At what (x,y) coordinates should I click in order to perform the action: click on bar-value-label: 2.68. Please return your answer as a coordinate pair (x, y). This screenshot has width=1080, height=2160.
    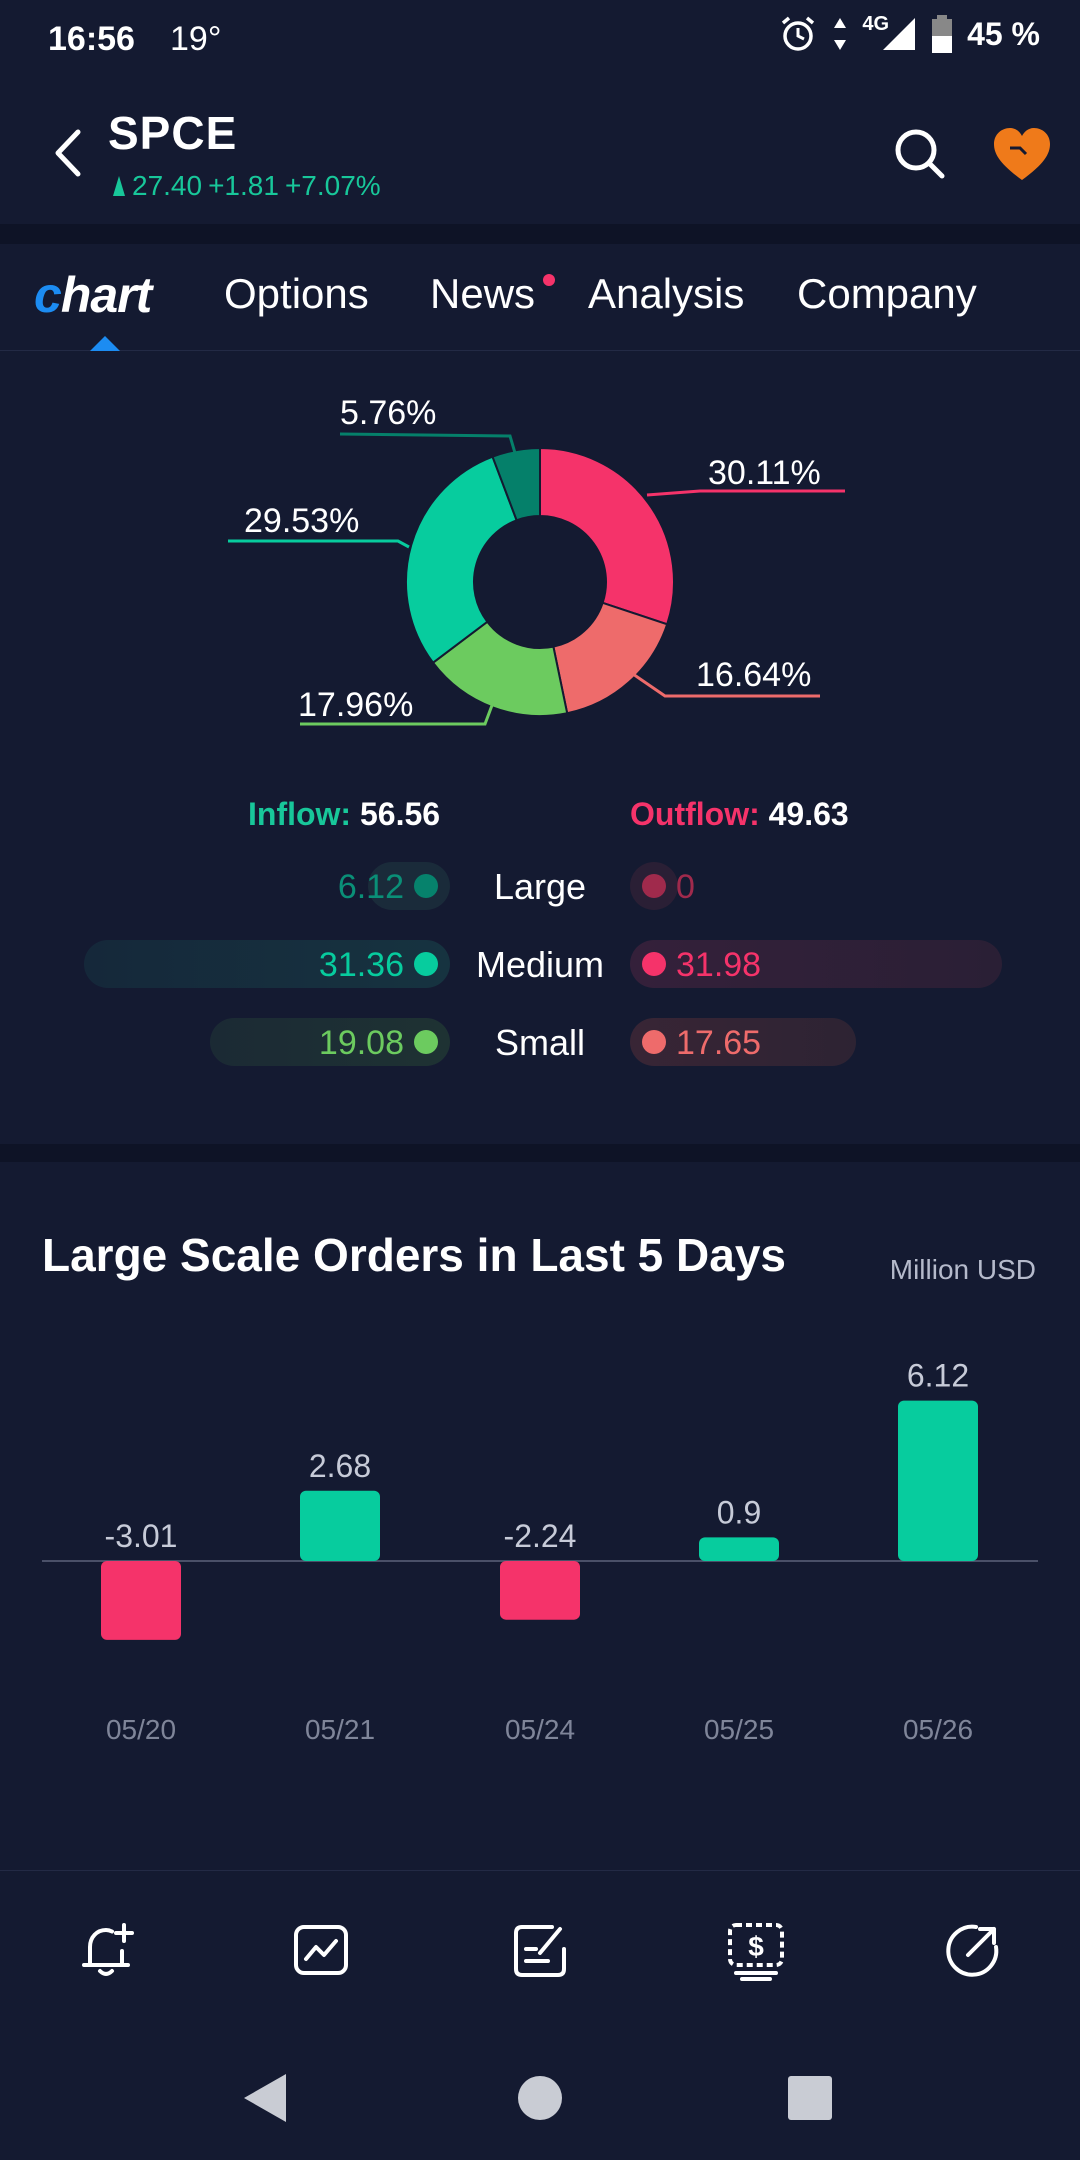
    Looking at the image, I should click on (340, 1466).